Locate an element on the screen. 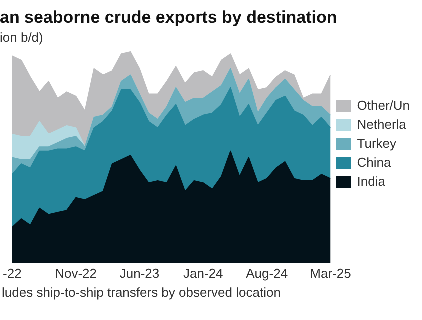  legend-label: India is located at coordinates (371, 182).